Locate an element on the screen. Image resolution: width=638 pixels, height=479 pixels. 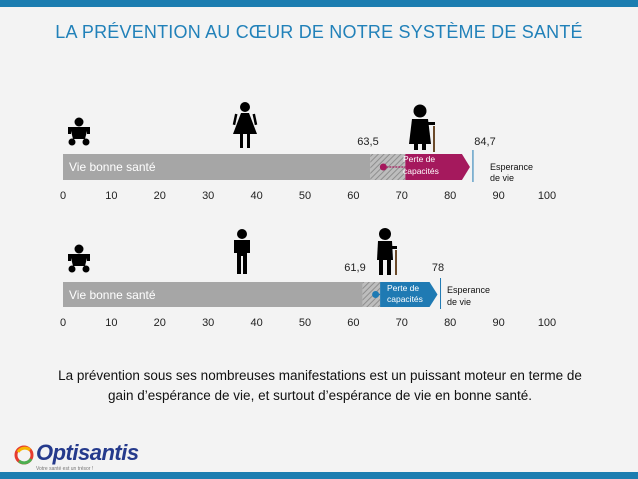
m-tick-label: 30 is located at coordinates (208, 323).